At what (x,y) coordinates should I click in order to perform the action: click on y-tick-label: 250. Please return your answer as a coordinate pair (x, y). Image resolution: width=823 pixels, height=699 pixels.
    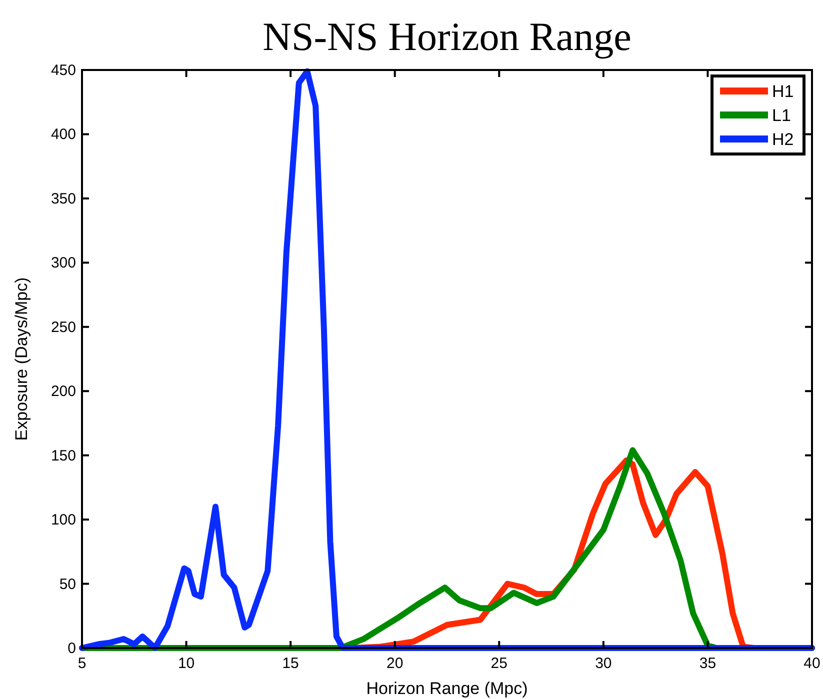
    Looking at the image, I should click on (63, 327).